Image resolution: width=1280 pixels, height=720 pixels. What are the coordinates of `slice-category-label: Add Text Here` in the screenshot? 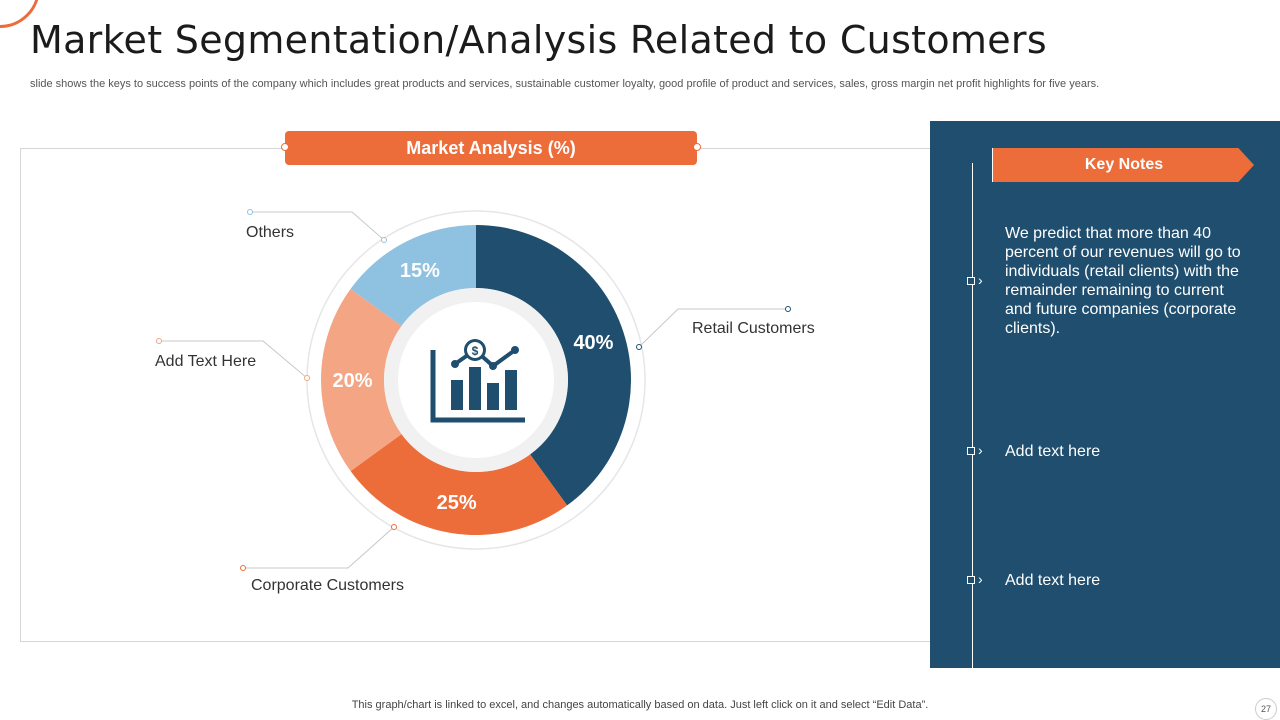 It's located at (205, 361).